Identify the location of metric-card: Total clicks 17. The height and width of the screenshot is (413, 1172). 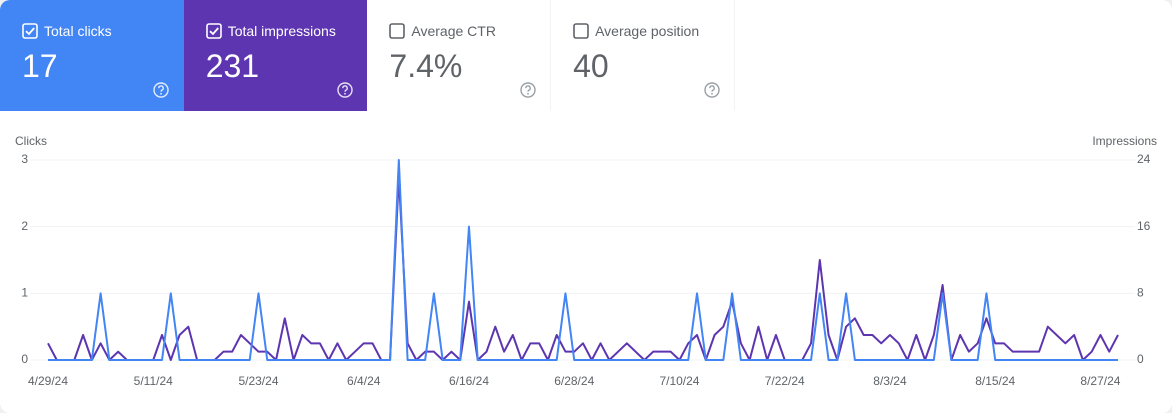
(92, 55).